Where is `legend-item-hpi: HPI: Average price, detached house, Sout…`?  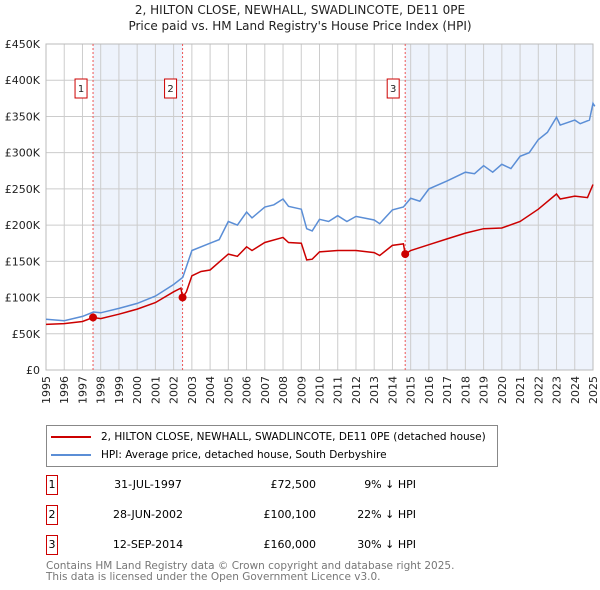
legend-item-hpi: HPI: Average price, detached house, Sout… is located at coordinates (219, 455).